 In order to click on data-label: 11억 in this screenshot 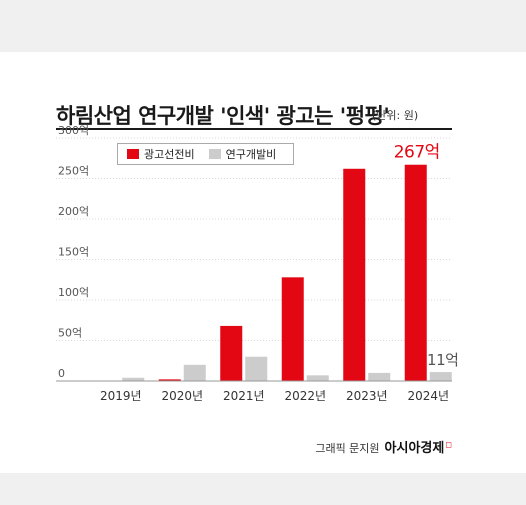, I will do `click(442, 360)`.